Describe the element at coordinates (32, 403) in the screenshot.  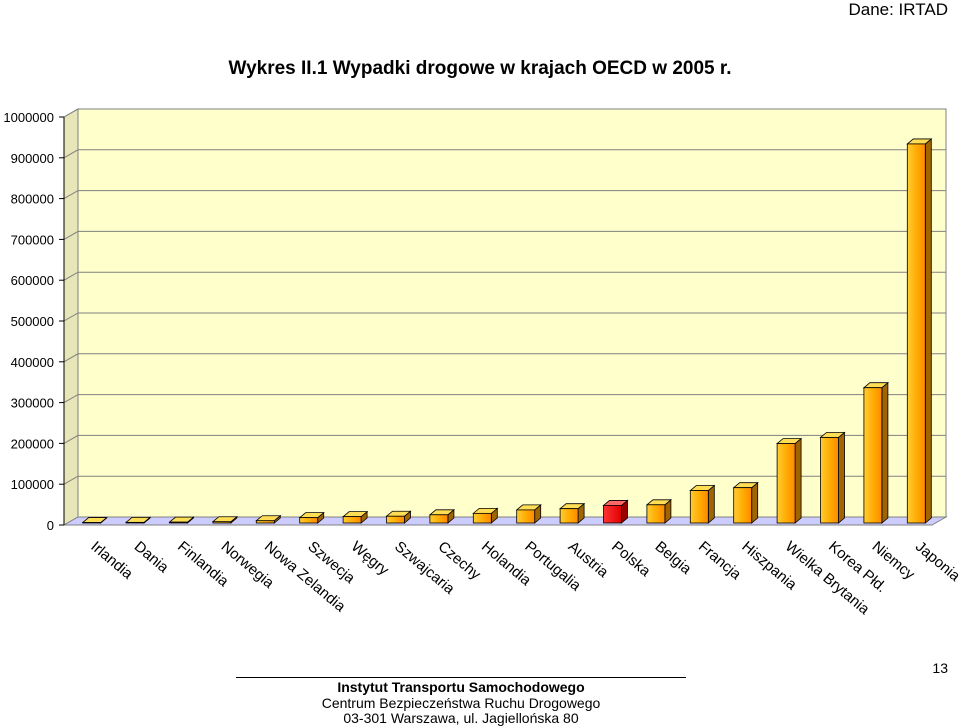
I see `y-tick-label: 300000` at that location.